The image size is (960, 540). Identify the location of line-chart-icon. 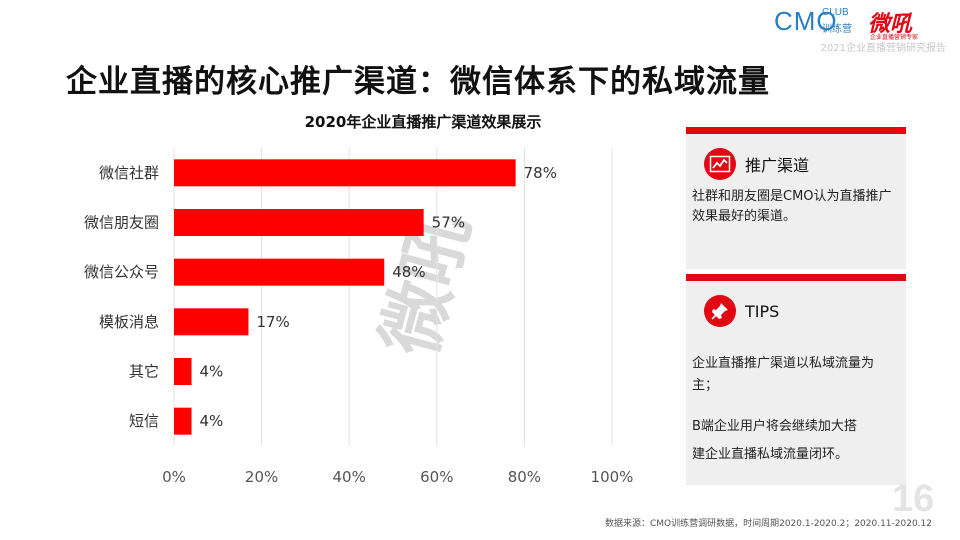
(720, 164).